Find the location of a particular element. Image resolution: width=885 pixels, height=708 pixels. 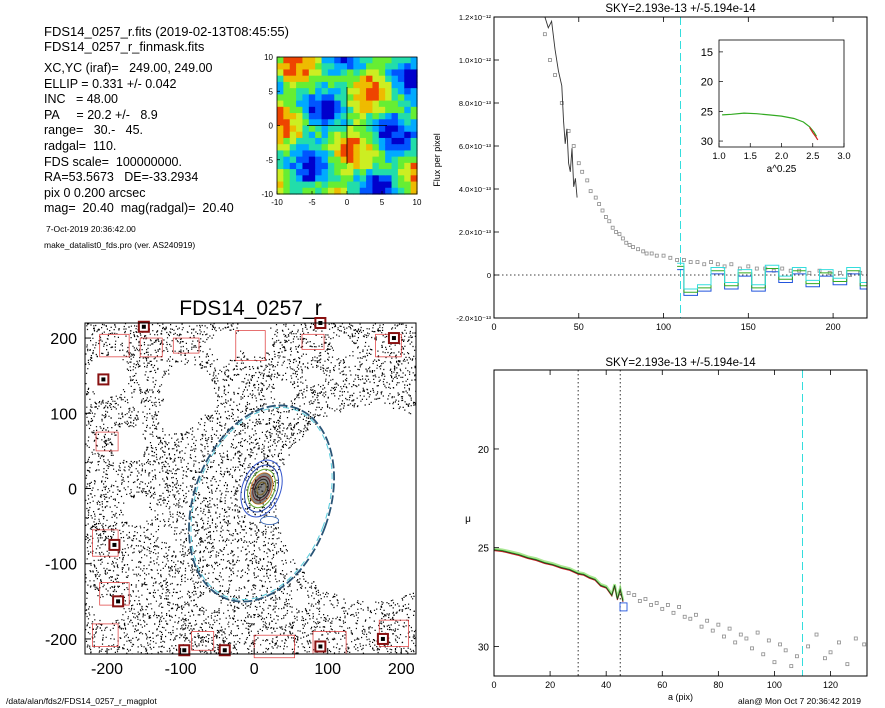

profile-x-tick: 60 is located at coordinates (662, 685).